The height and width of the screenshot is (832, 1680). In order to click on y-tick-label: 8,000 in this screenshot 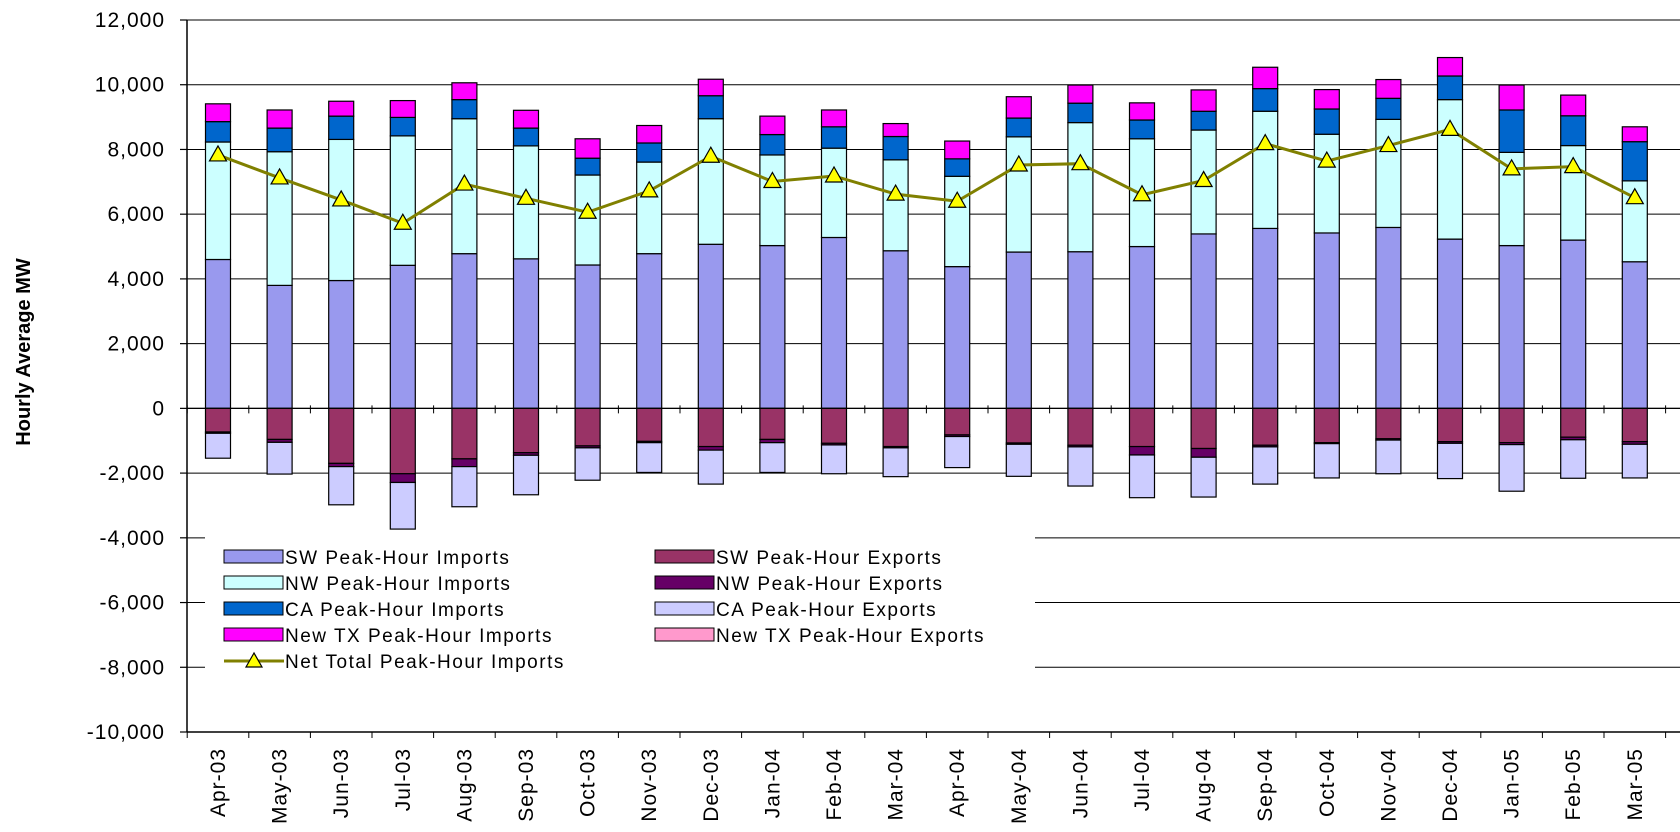, I will do `click(136, 149)`.